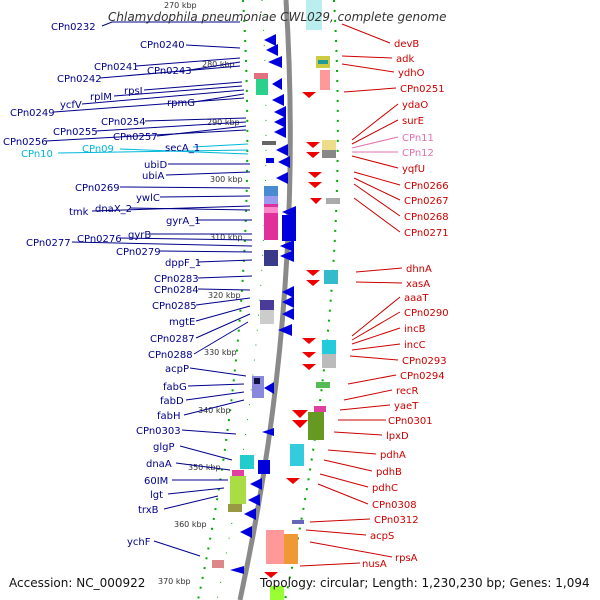  I want to click on gene-label: CPn0257, so click(135, 137).